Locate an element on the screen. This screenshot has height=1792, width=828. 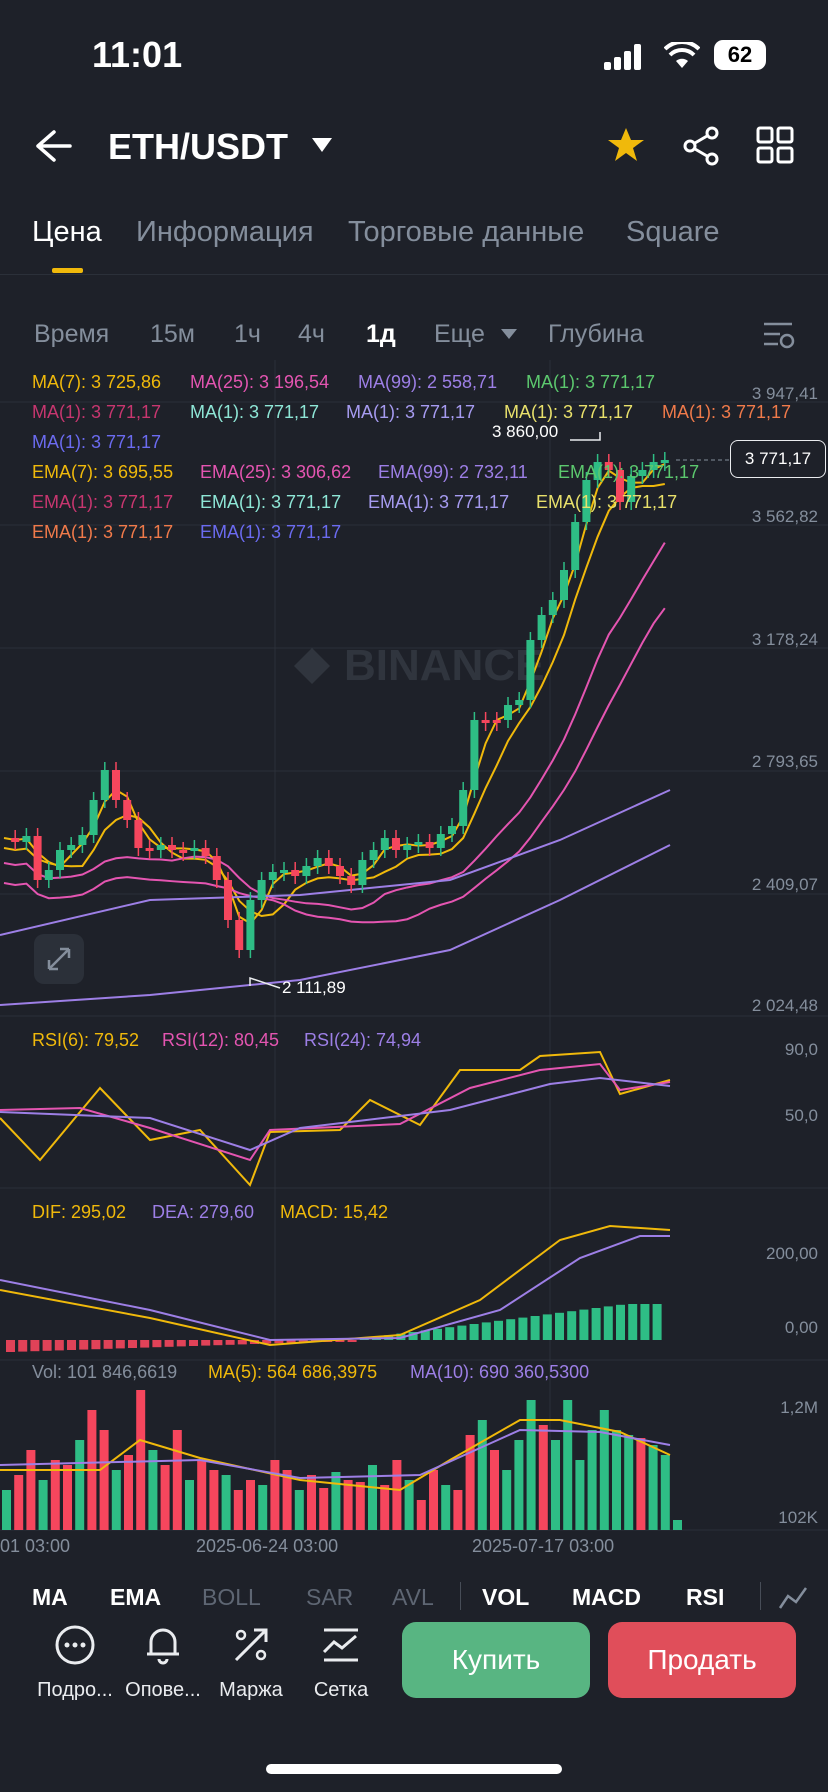
status-bar: 11:01 62 is located at coordinates (414, 55).